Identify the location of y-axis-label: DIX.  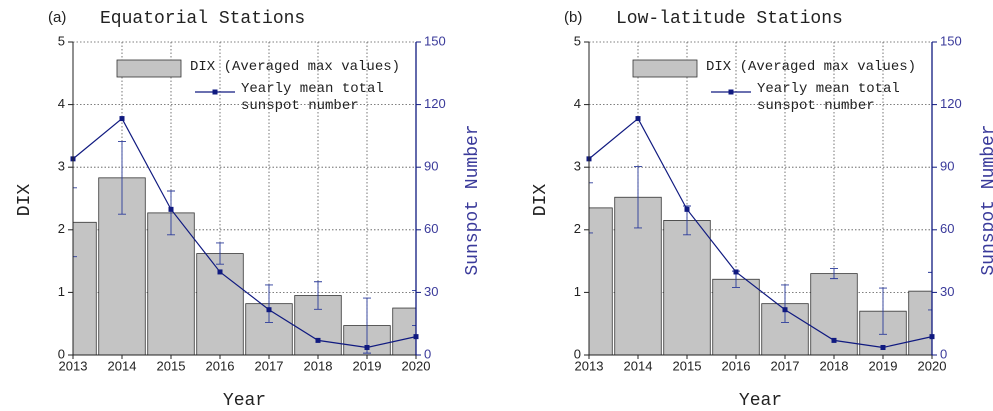
(541, 200).